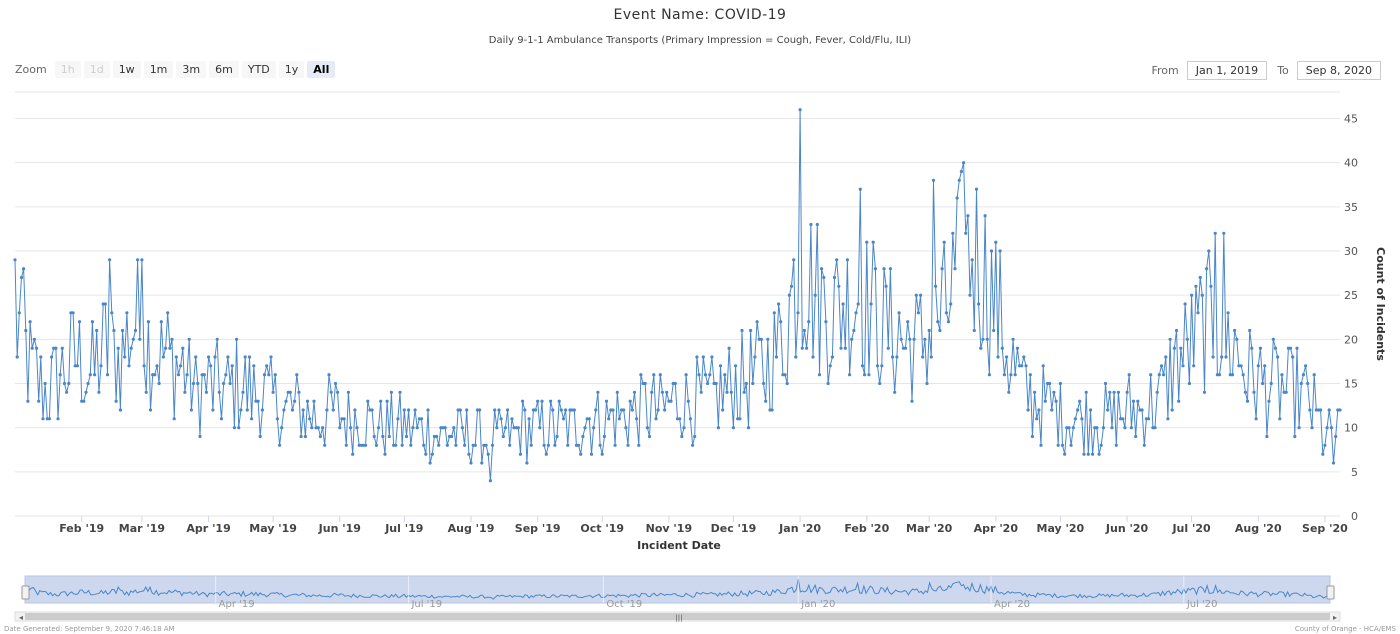 The height and width of the screenshot is (634, 1400). Describe the element at coordinates (1338, 70) in the screenshot. I see `range-to-input: Sep 8, 2020` at that location.